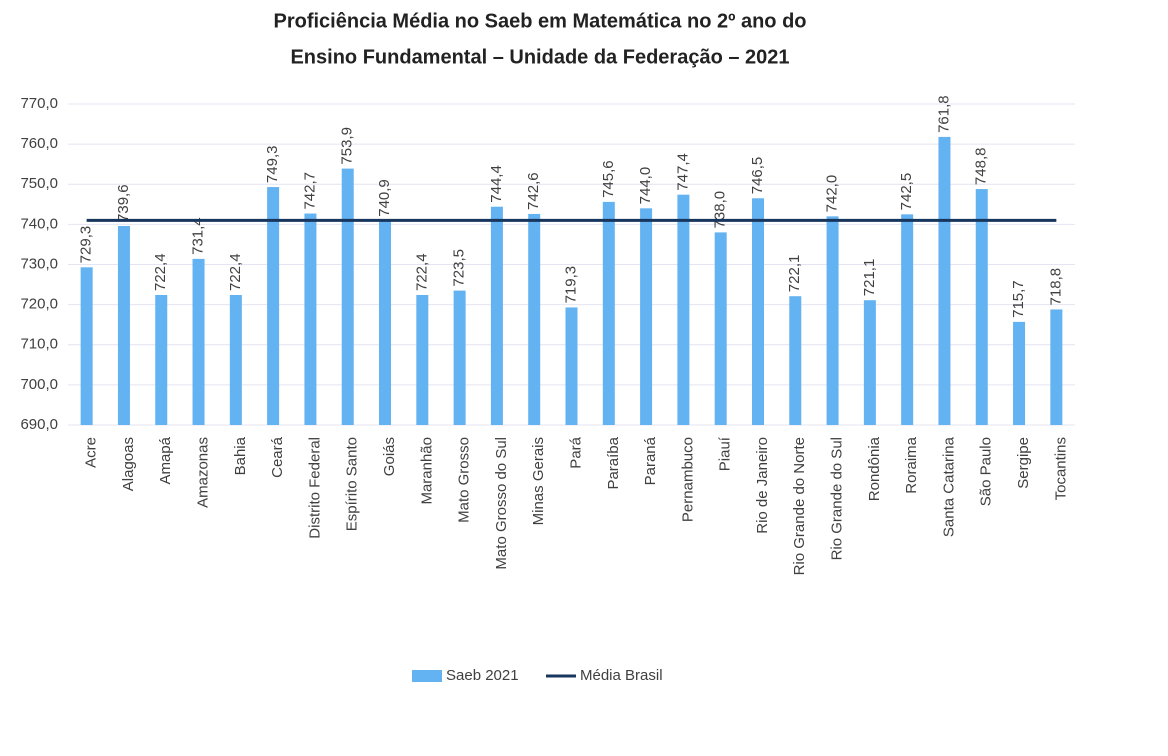  I want to click on x-tick-label: Tocantins, so click(1060, 468).